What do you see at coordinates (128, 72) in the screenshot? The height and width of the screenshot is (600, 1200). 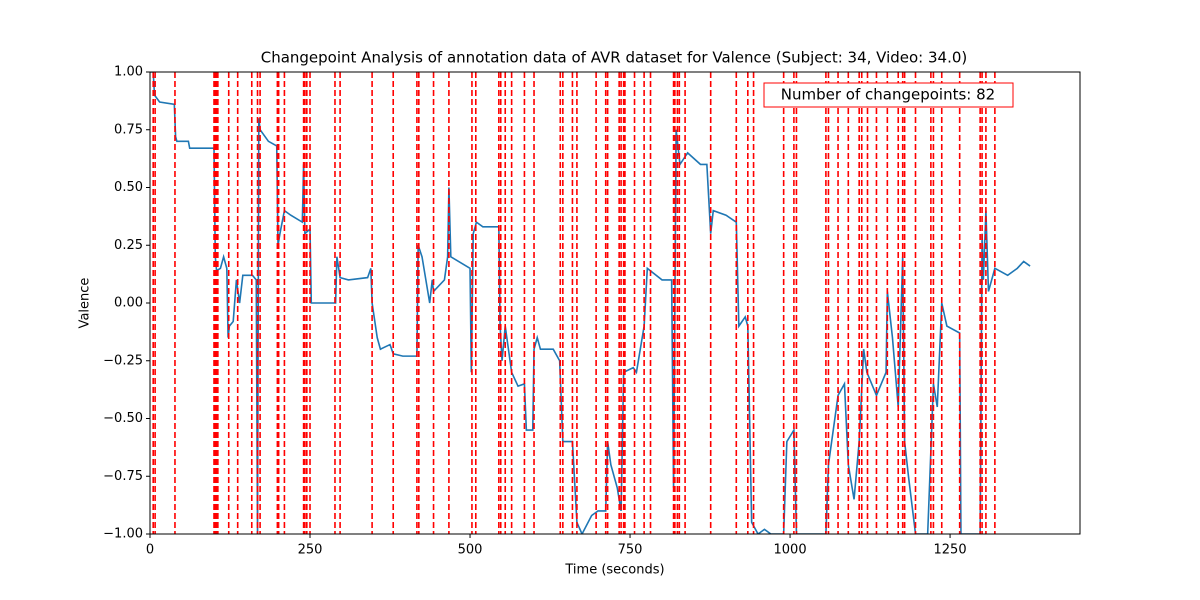 I see `y-tick-label: 1.00` at bounding box center [128, 72].